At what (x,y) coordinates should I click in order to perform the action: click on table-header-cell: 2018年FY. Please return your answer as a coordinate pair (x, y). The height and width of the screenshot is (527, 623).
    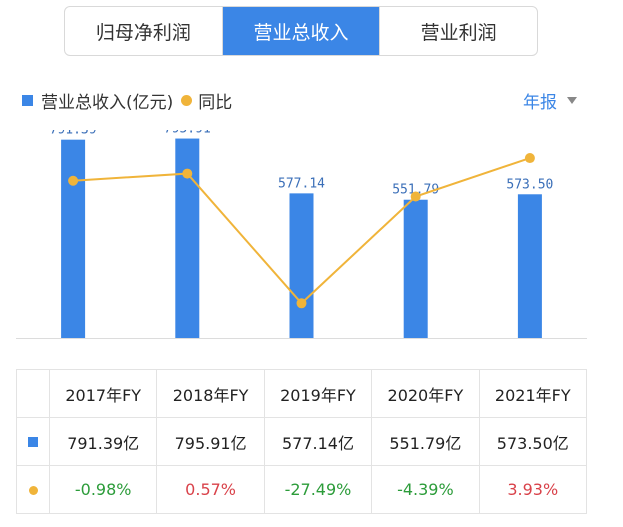
    Looking at the image, I should click on (210, 393).